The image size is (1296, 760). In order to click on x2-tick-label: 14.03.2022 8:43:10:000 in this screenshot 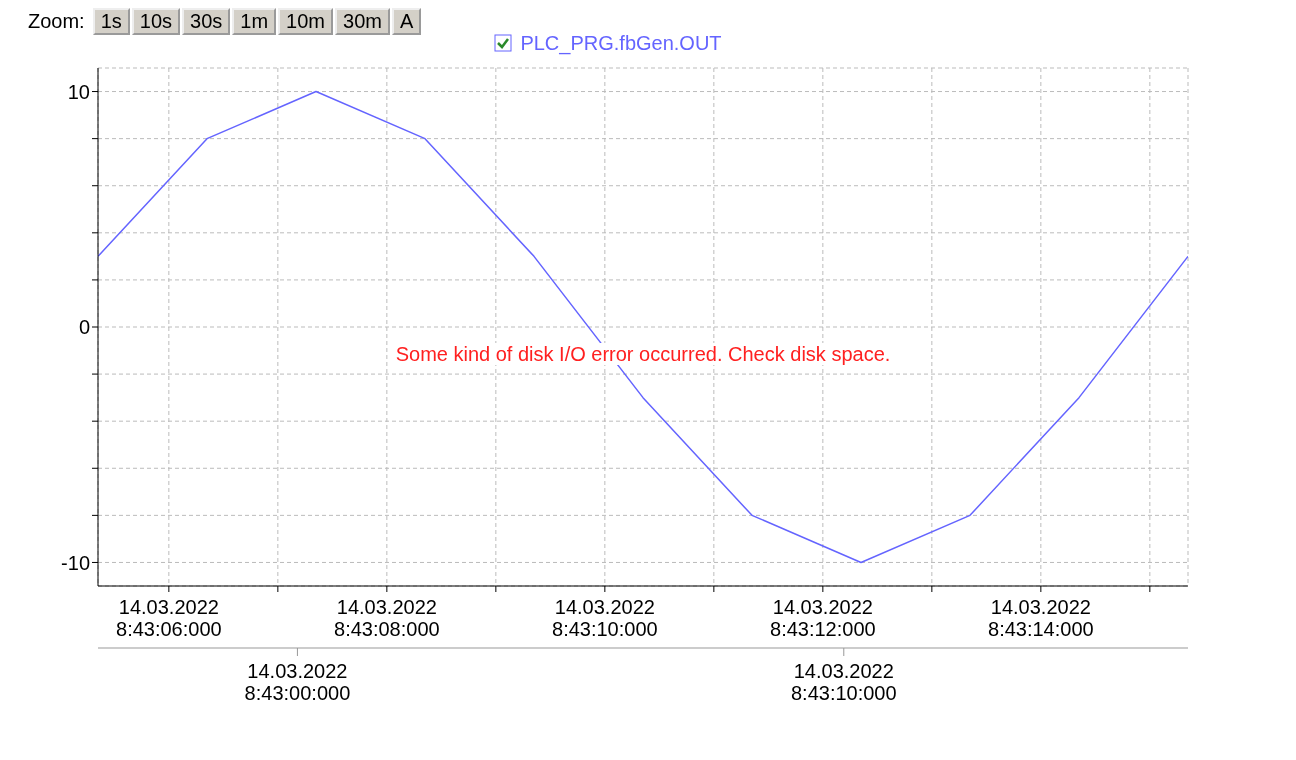, I will do `click(843, 682)`.